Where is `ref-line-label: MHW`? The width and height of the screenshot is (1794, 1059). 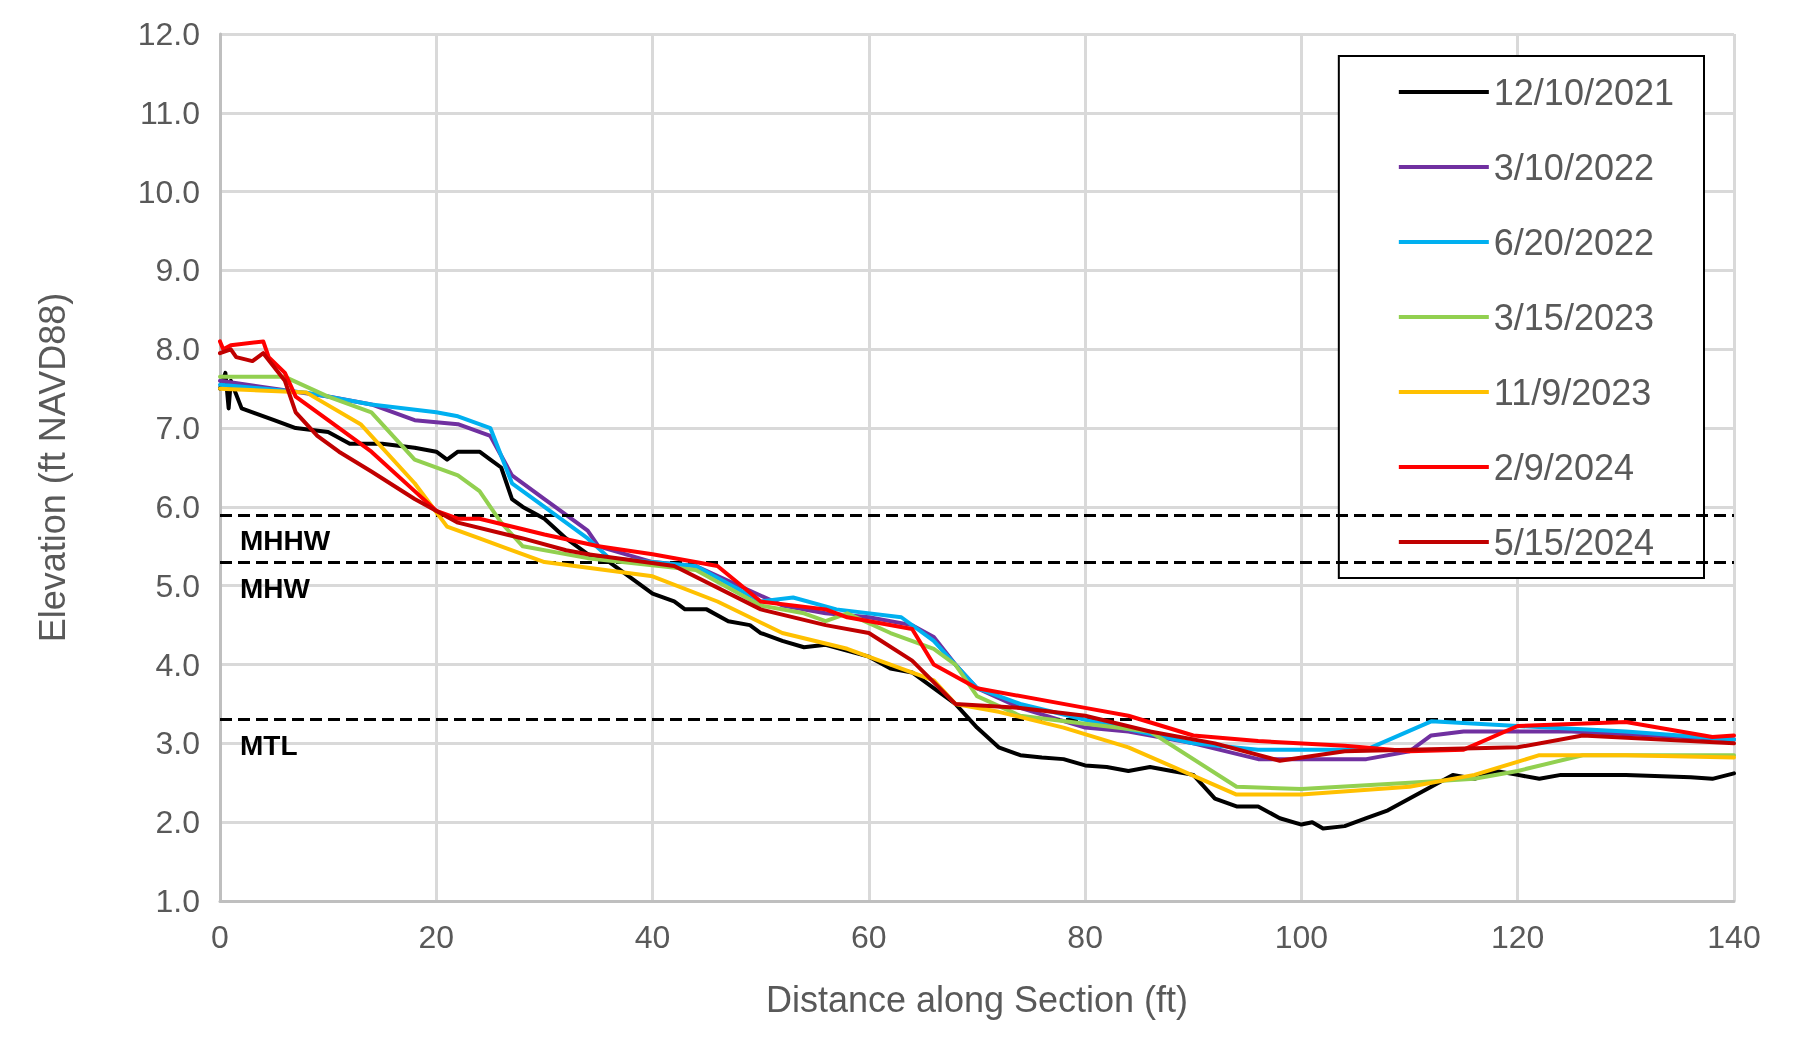
ref-line-label: MHW is located at coordinates (275, 588).